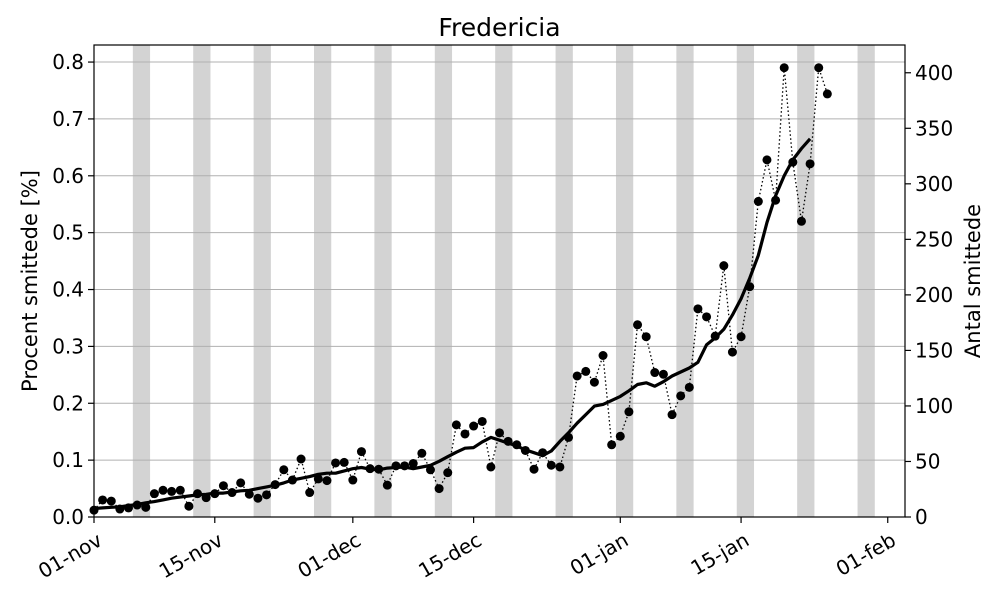 This screenshot has width=1000, height=600. I want to click on y-axis-right-label: Antal smittede, so click(973, 281).